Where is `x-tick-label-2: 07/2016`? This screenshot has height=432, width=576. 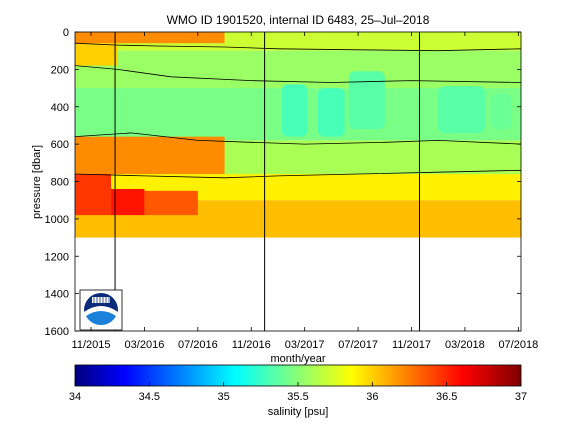 x-tick-label-2: 07/2016 is located at coordinates (198, 345).